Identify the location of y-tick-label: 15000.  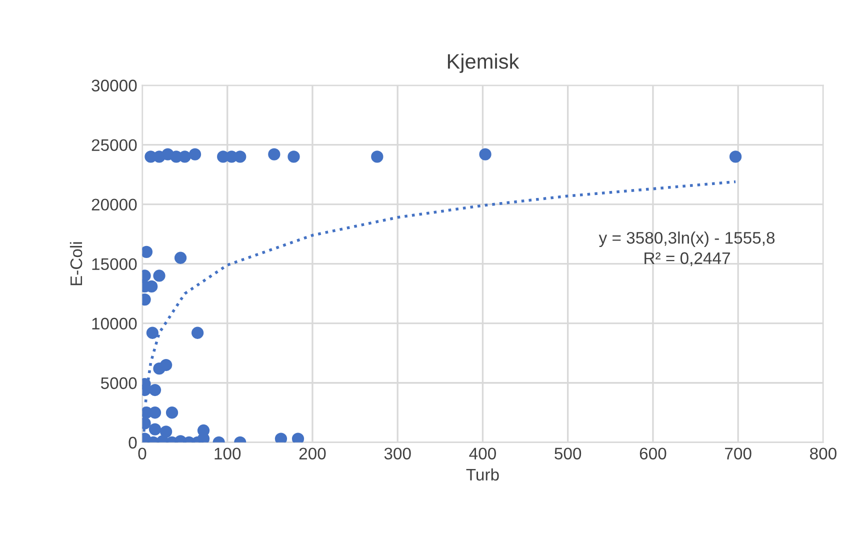
(114, 264).